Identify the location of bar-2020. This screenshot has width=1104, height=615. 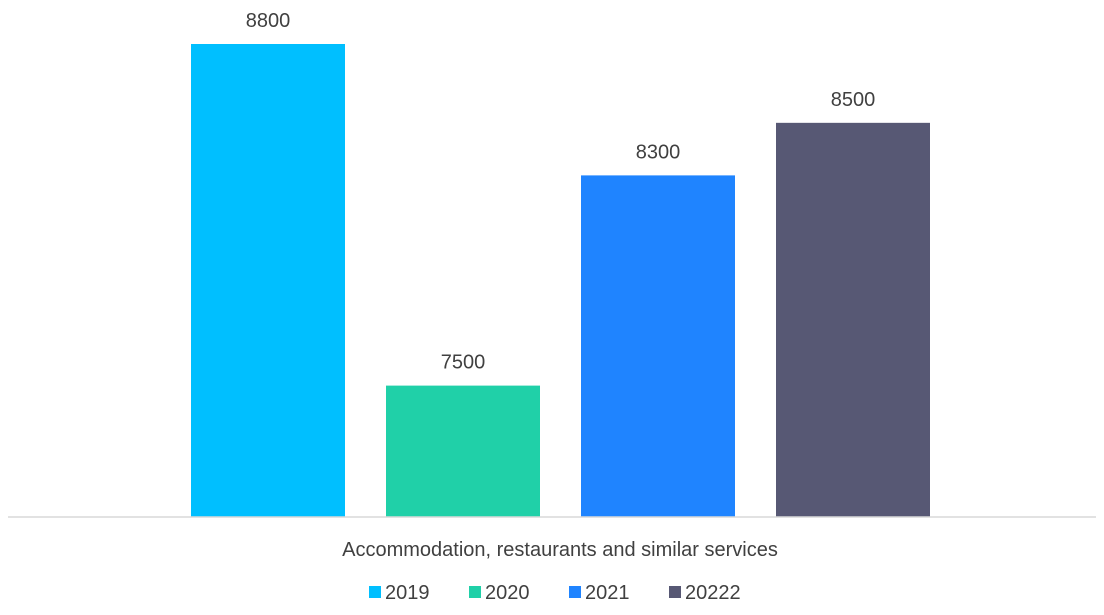
(463, 451).